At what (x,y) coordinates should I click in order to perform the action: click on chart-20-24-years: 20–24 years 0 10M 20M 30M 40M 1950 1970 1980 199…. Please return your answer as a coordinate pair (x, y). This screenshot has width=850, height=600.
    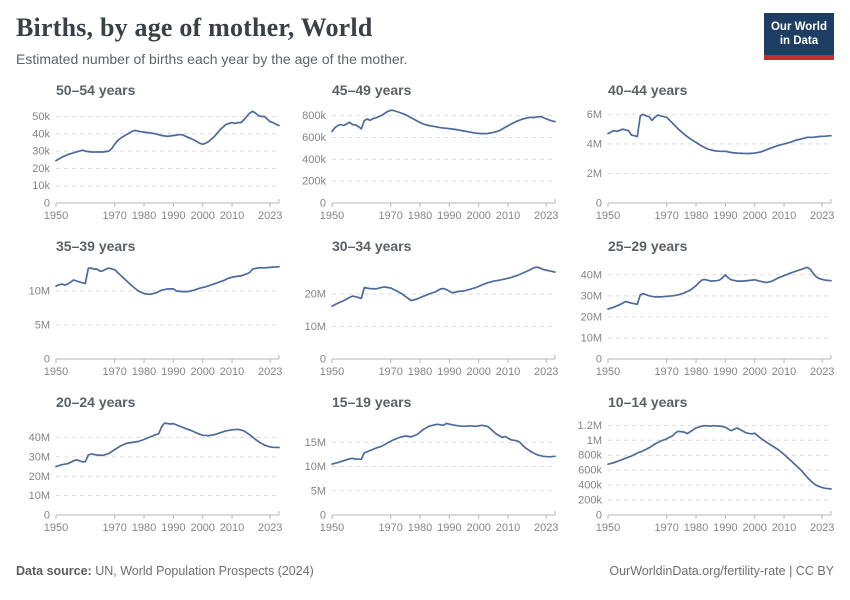
    Looking at the image, I should click on (149, 465).